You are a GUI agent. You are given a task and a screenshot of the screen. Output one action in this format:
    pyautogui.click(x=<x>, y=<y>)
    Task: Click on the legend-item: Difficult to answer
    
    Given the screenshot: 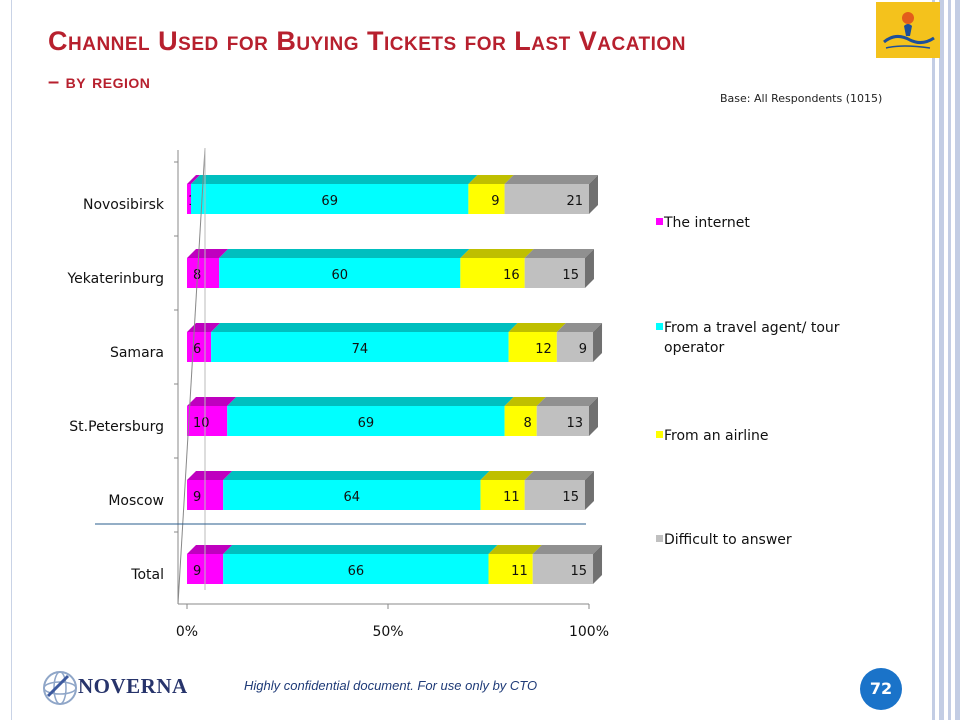 What is the action you would take?
    pyautogui.click(x=760, y=540)
    